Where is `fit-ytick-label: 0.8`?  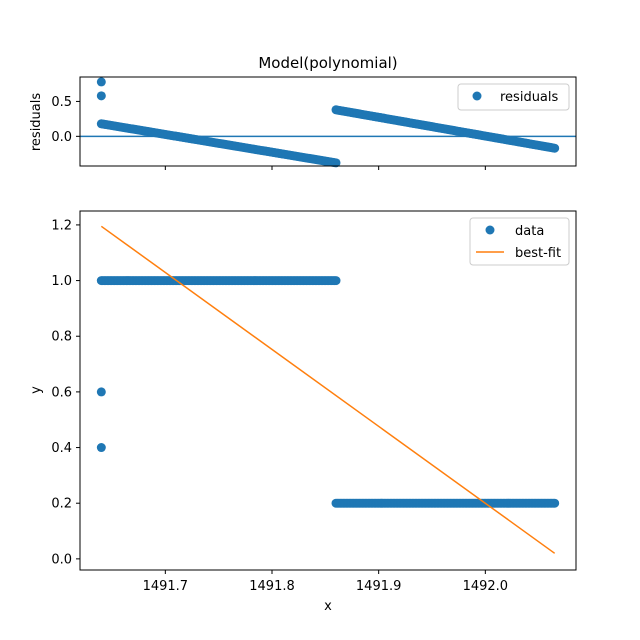
fit-ytick-label: 0.8 is located at coordinates (61, 337).